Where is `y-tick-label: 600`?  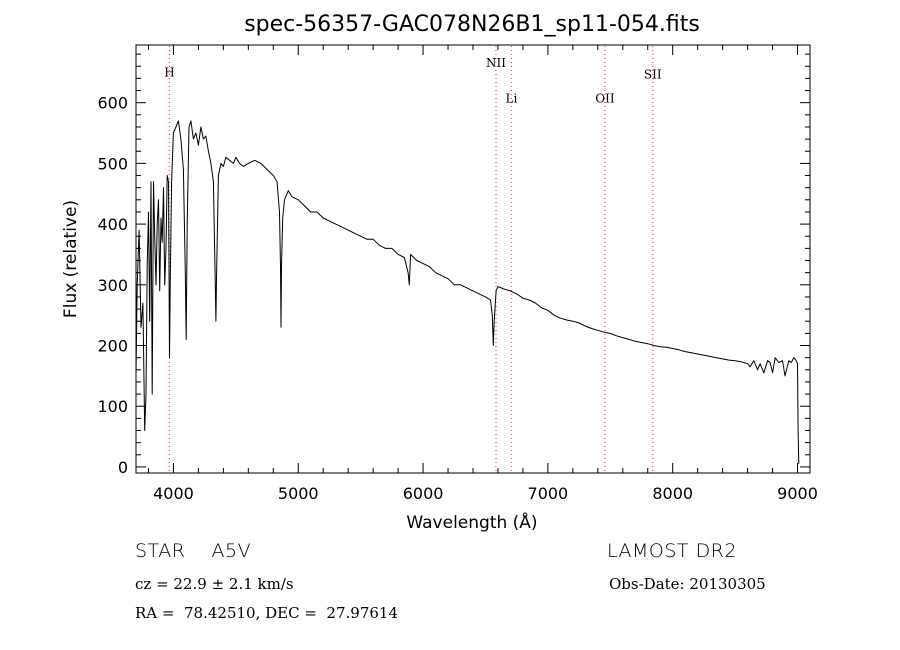 y-tick-label: 600 is located at coordinates (112, 103).